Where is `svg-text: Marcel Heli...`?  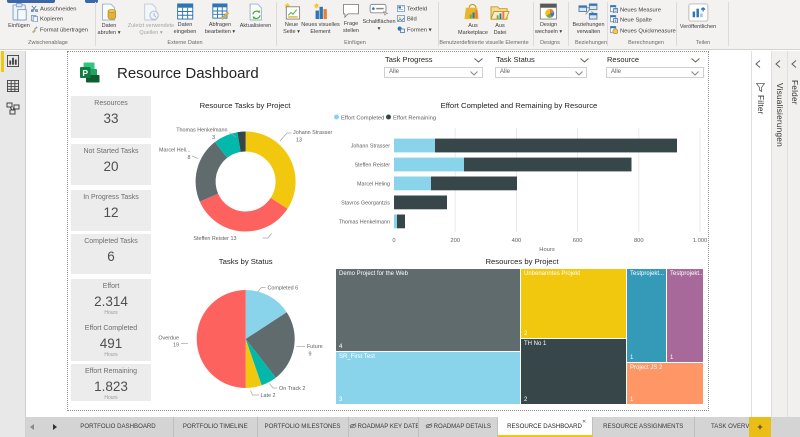 svg-text: Marcel Heli... is located at coordinates (174, 151).